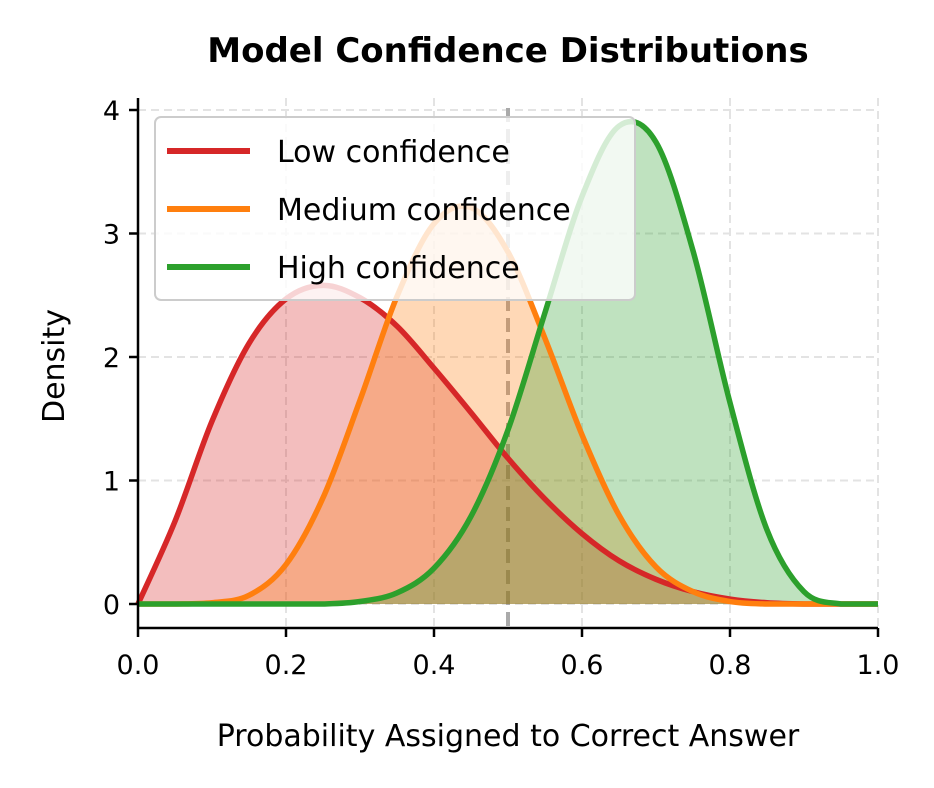 The width and height of the screenshot is (934, 788). What do you see at coordinates (398, 268) in the screenshot?
I see `legend-label-high-confidence: High confidence` at bounding box center [398, 268].